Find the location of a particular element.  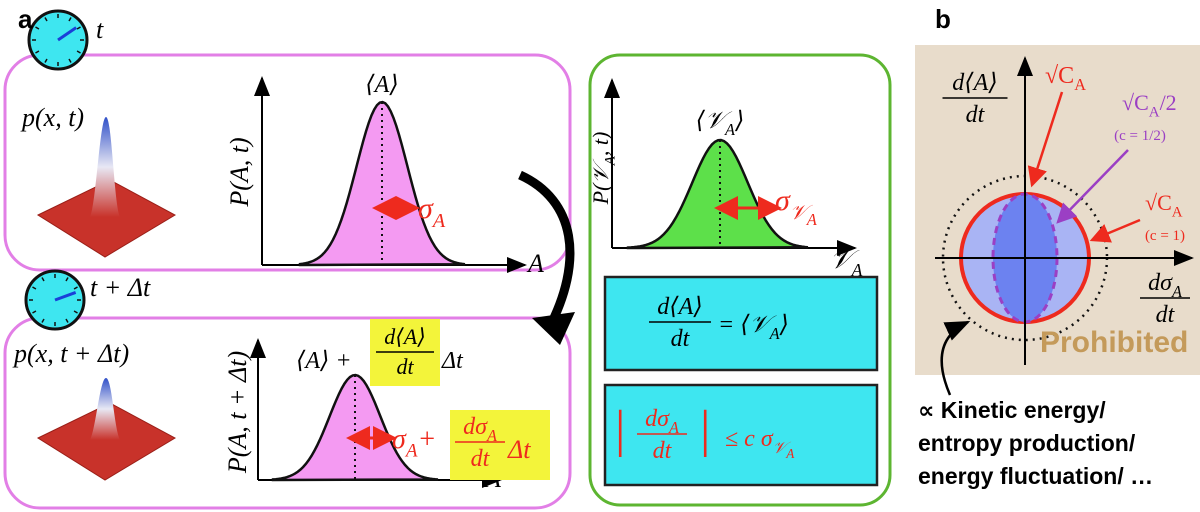

density-label: p(x, t) is located at coordinates (52, 117).